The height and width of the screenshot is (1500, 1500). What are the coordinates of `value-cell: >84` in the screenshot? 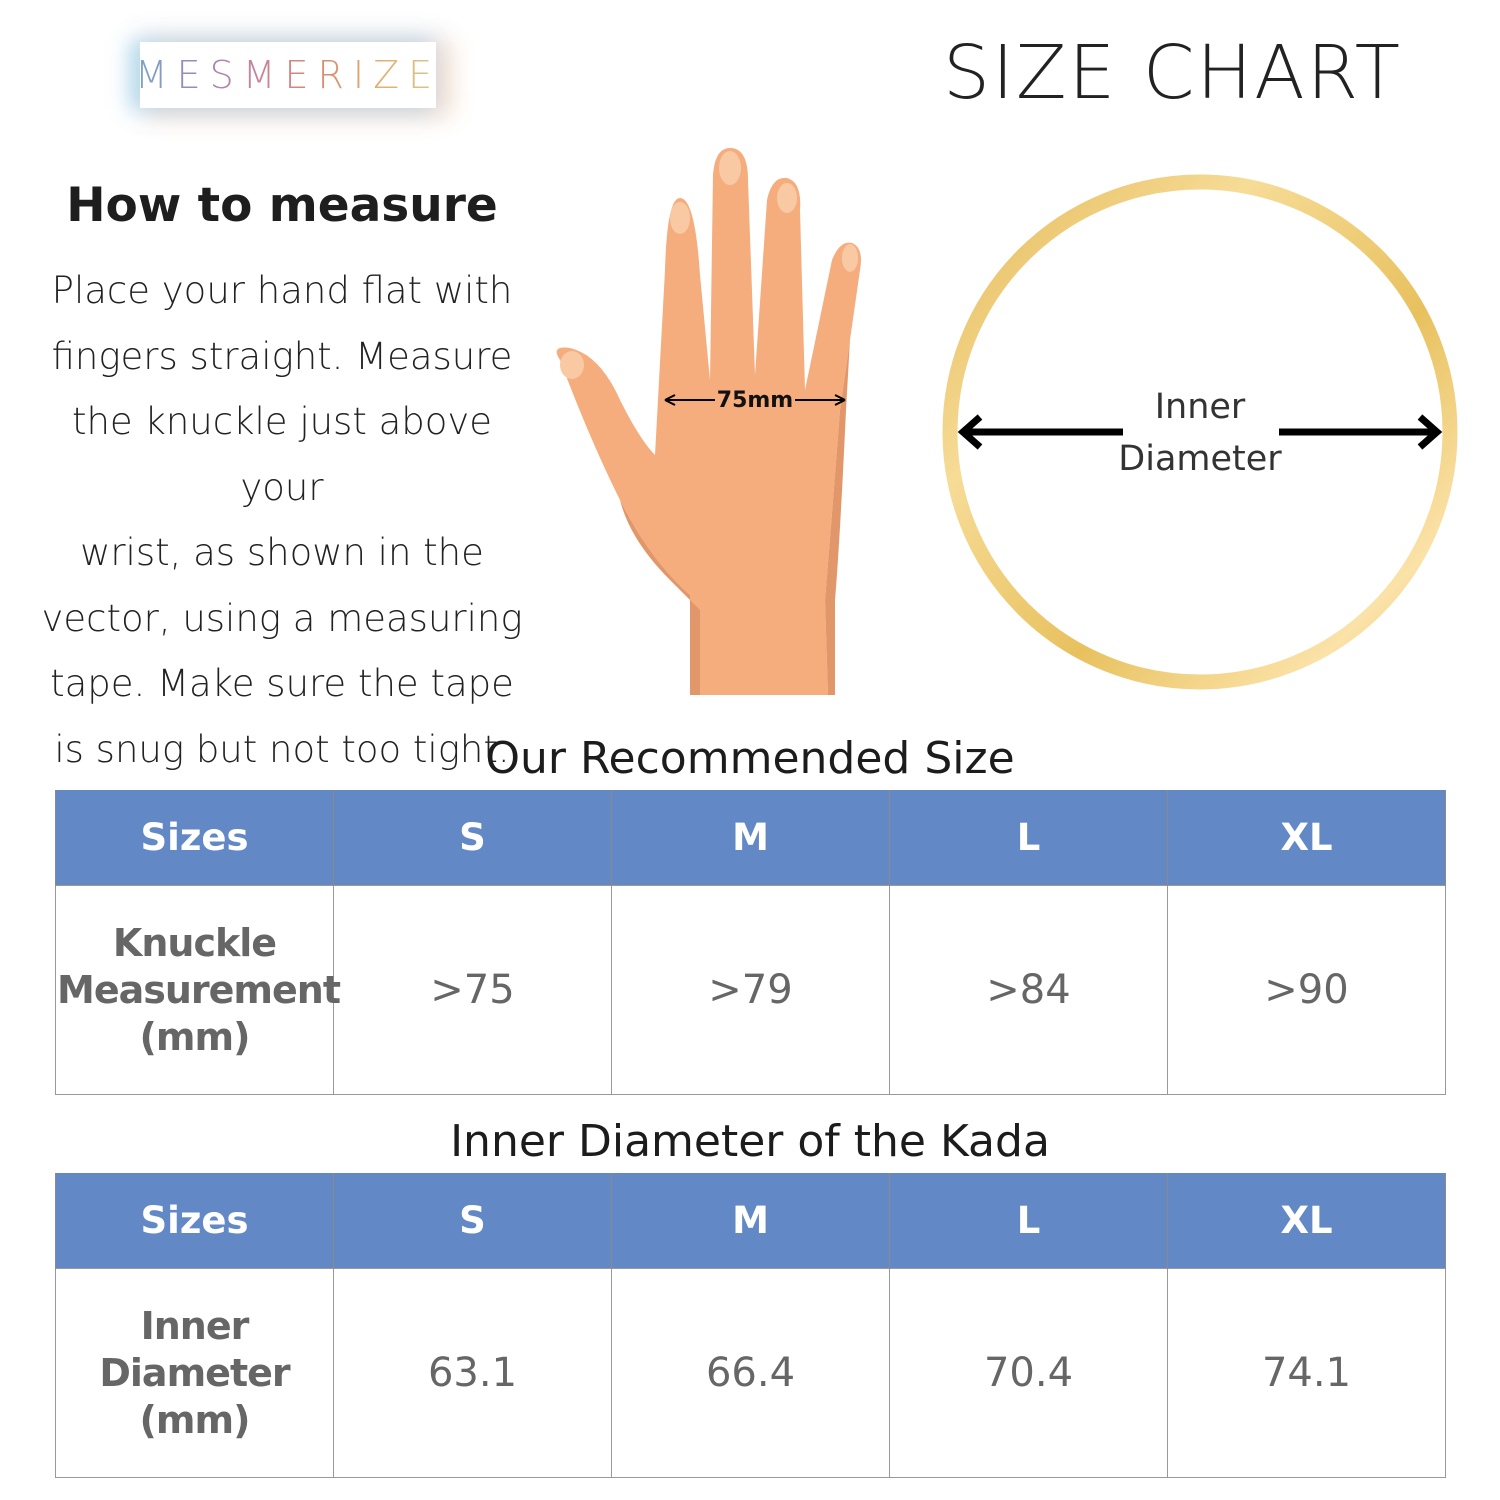 It's located at (1028, 990).